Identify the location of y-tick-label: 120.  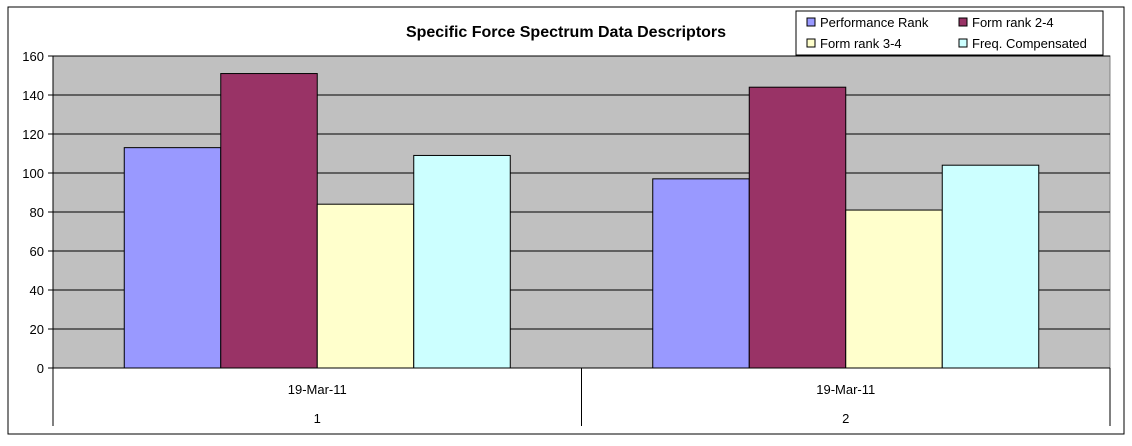
(33, 134).